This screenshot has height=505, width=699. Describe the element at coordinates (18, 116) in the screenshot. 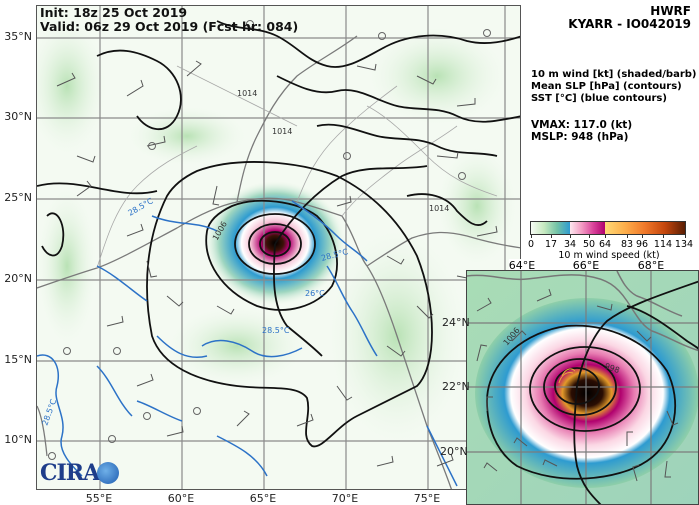

I see `lat-label: 30°N` at that location.